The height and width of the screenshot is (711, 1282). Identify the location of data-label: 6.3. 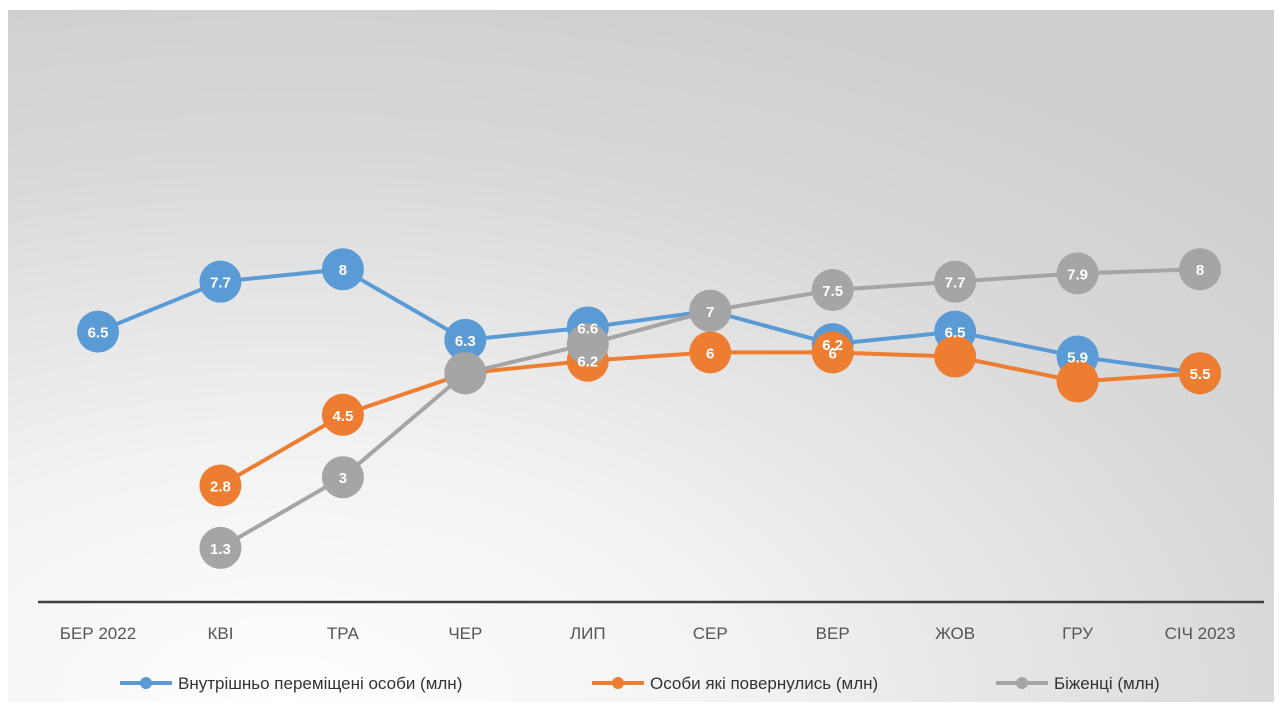
(465, 341).